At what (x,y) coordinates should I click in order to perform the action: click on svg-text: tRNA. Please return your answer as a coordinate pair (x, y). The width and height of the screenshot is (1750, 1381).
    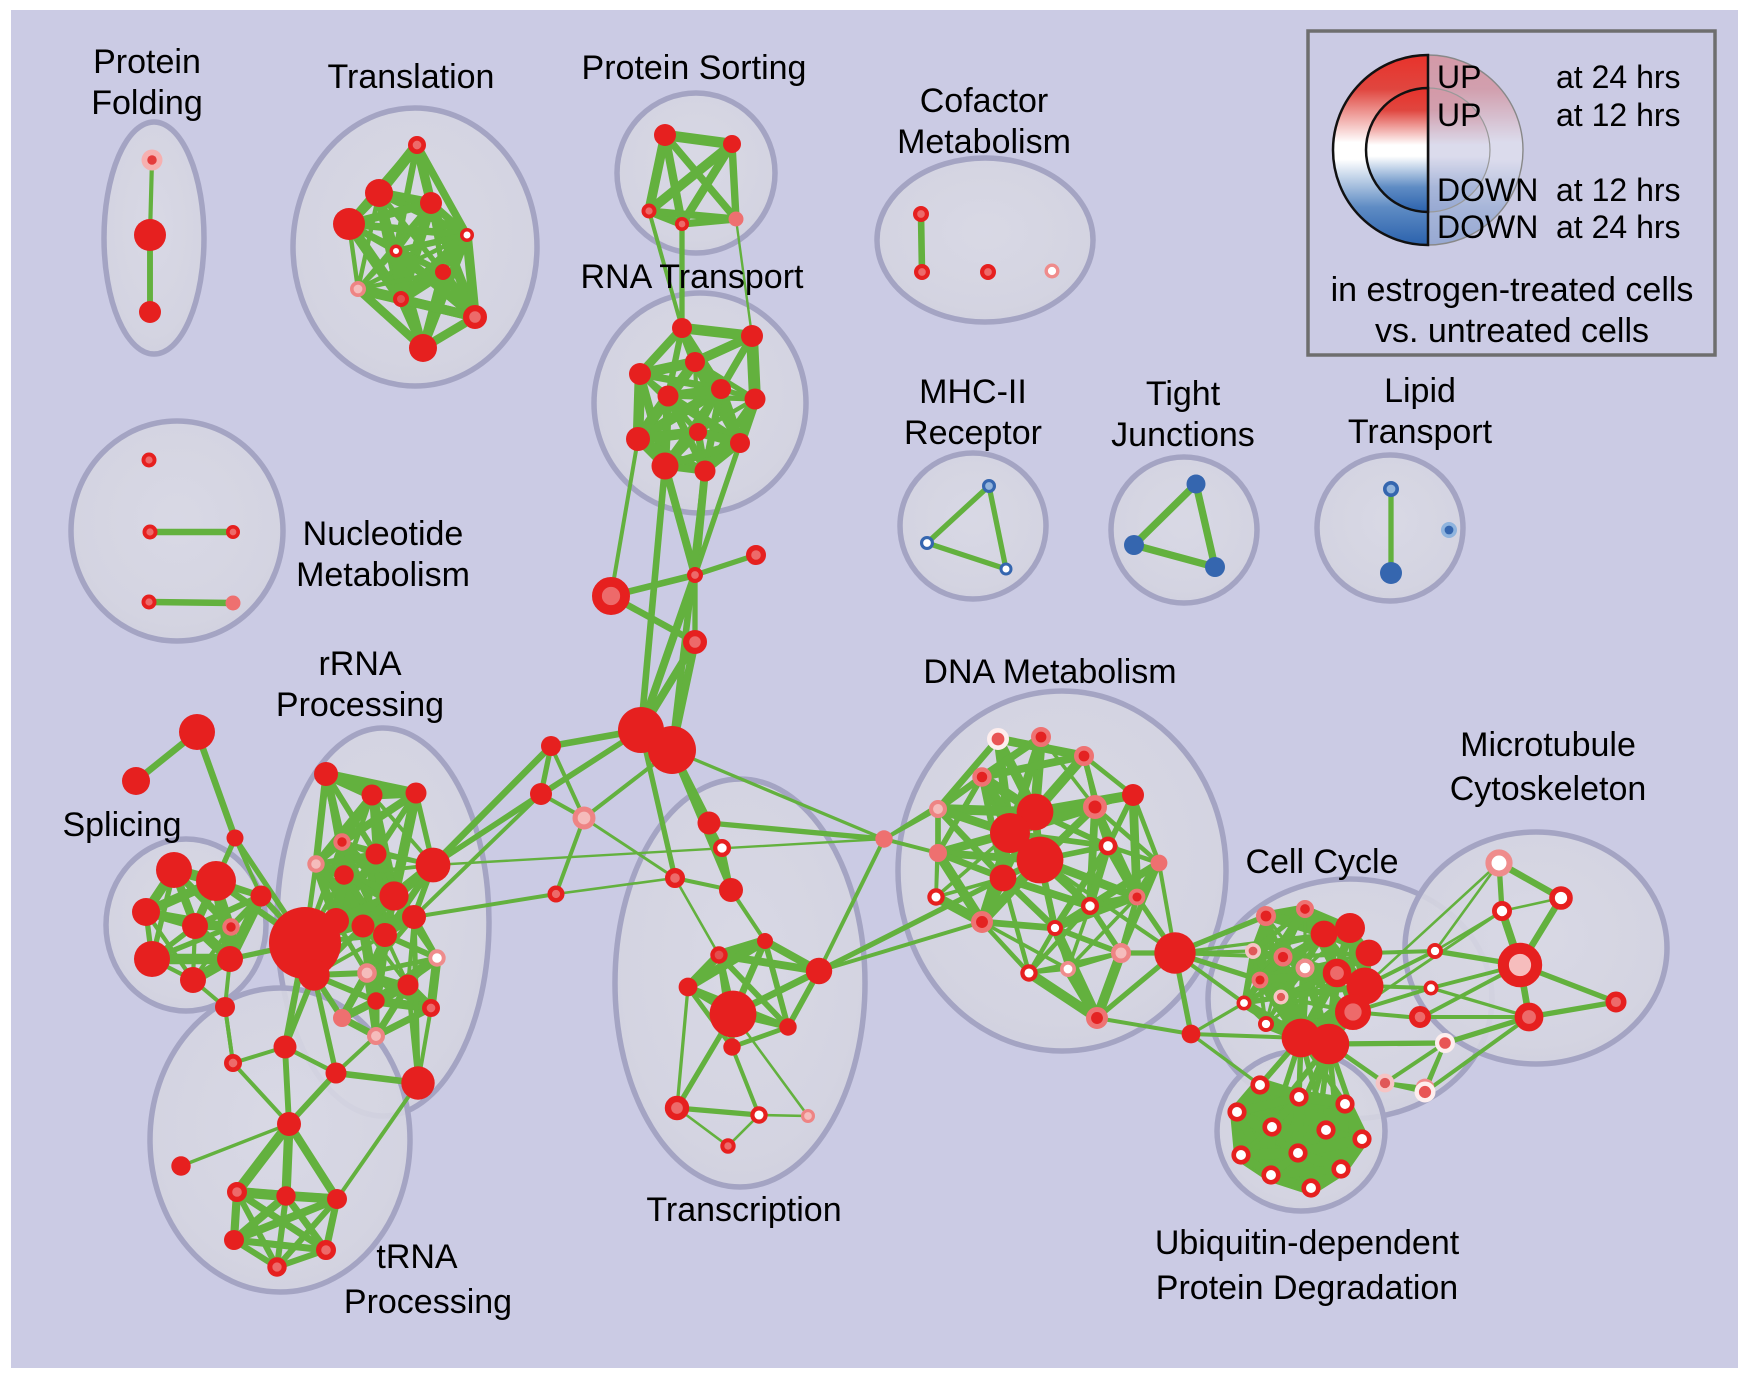
    Looking at the image, I should click on (417, 1257).